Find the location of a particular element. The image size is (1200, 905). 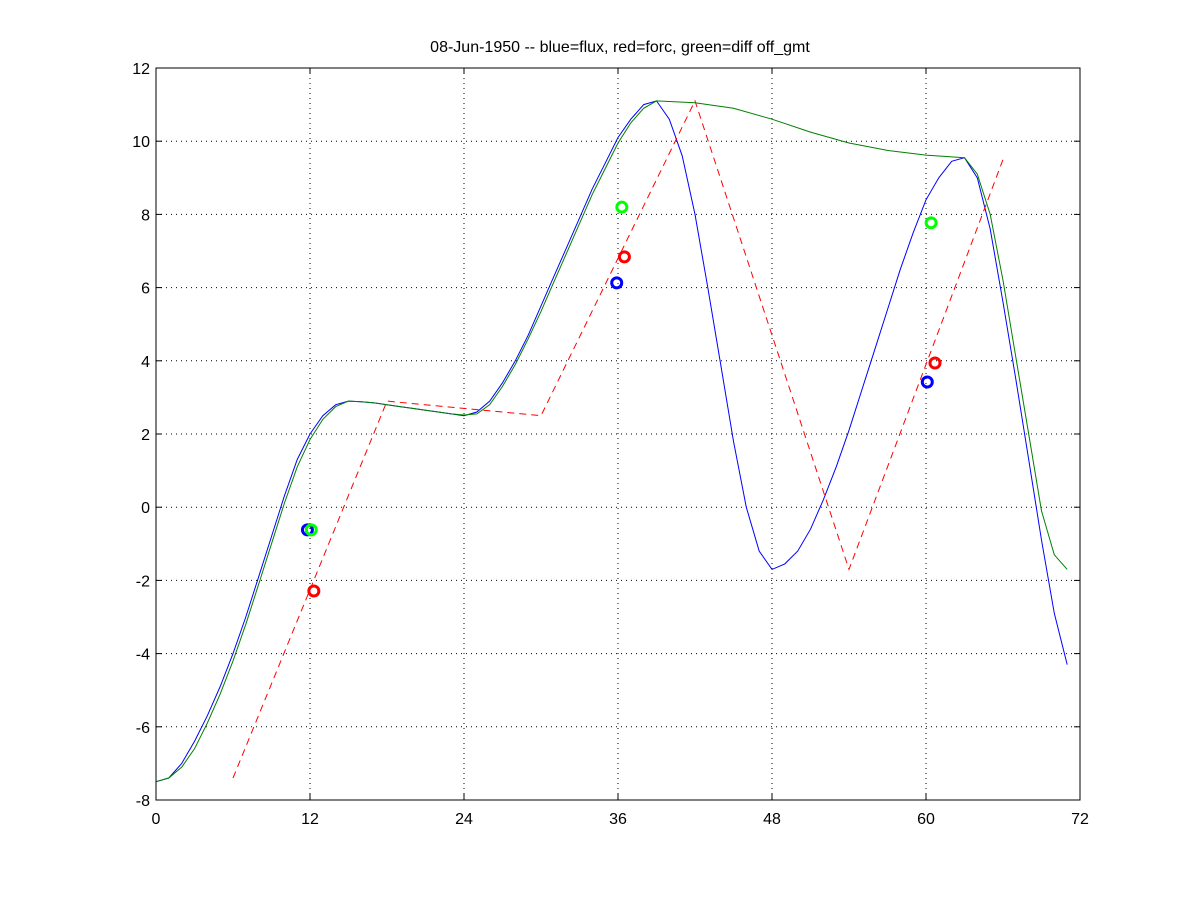

y-tick-label: 4 is located at coordinates (145, 362).